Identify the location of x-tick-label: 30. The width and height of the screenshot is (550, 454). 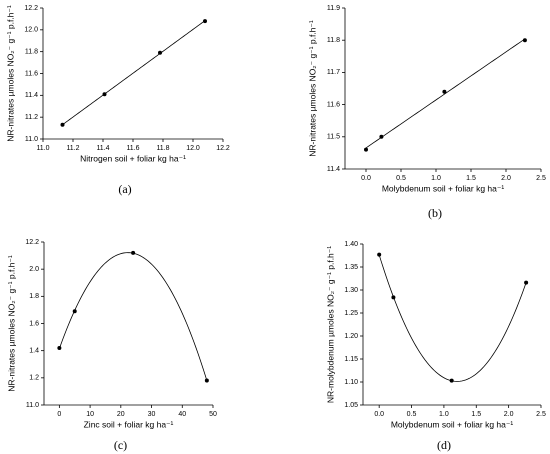
(152, 414).